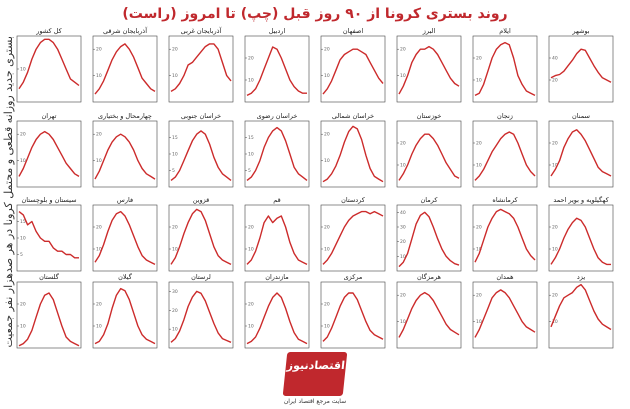  I want to click on logo-text: اقتصادنیوز, so click(316, 365).